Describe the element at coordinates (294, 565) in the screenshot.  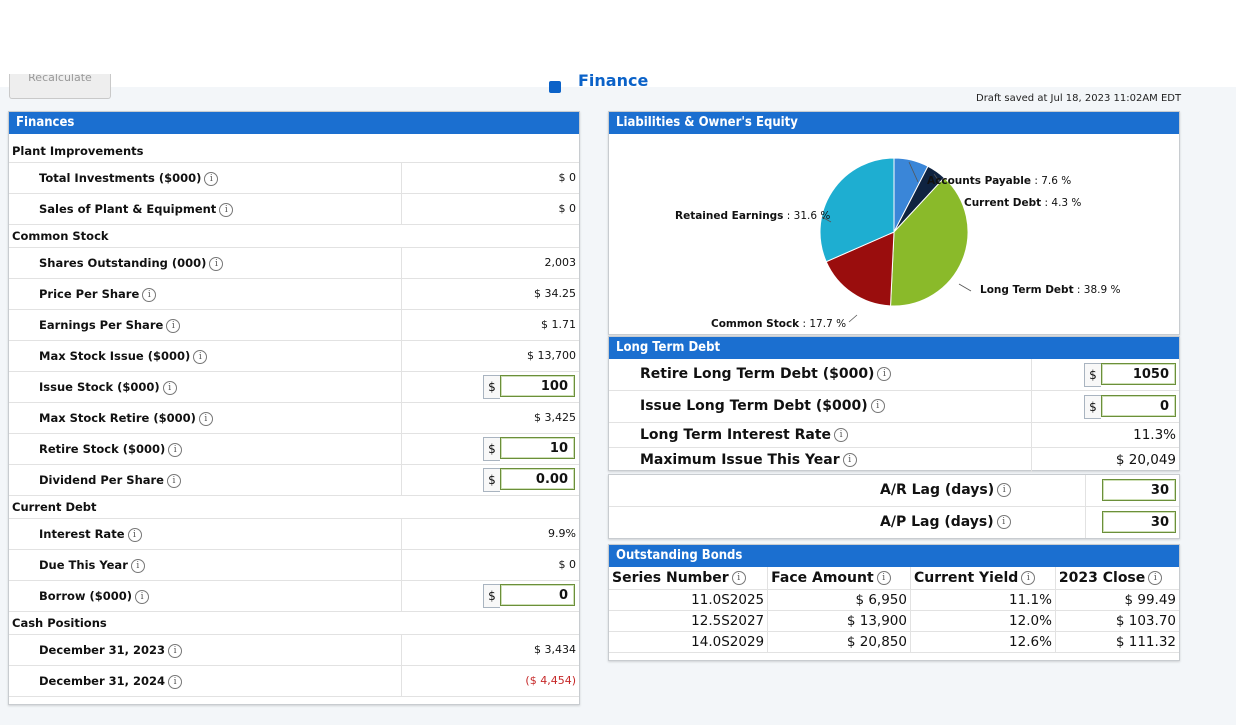
I see `row-due-this-year: Due This Year i $ 0` at that location.